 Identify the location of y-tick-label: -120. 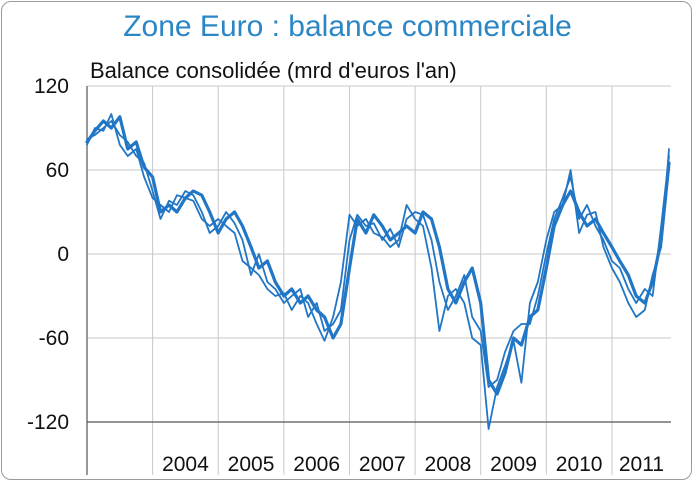
(48, 422).